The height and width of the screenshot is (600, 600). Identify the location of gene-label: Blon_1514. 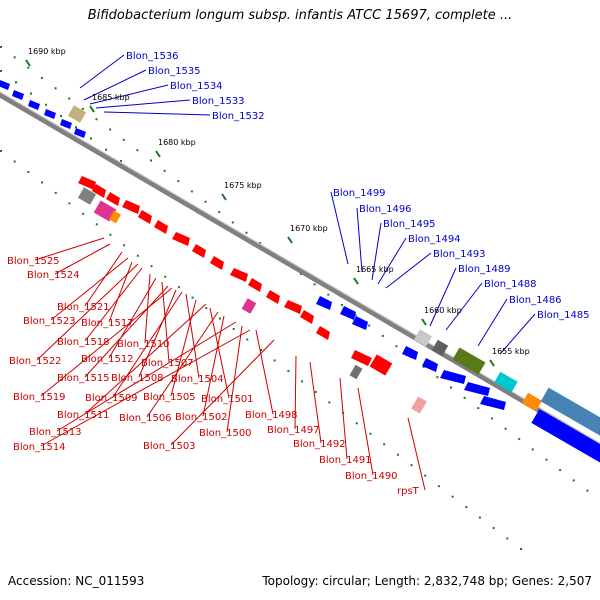
(39, 447).